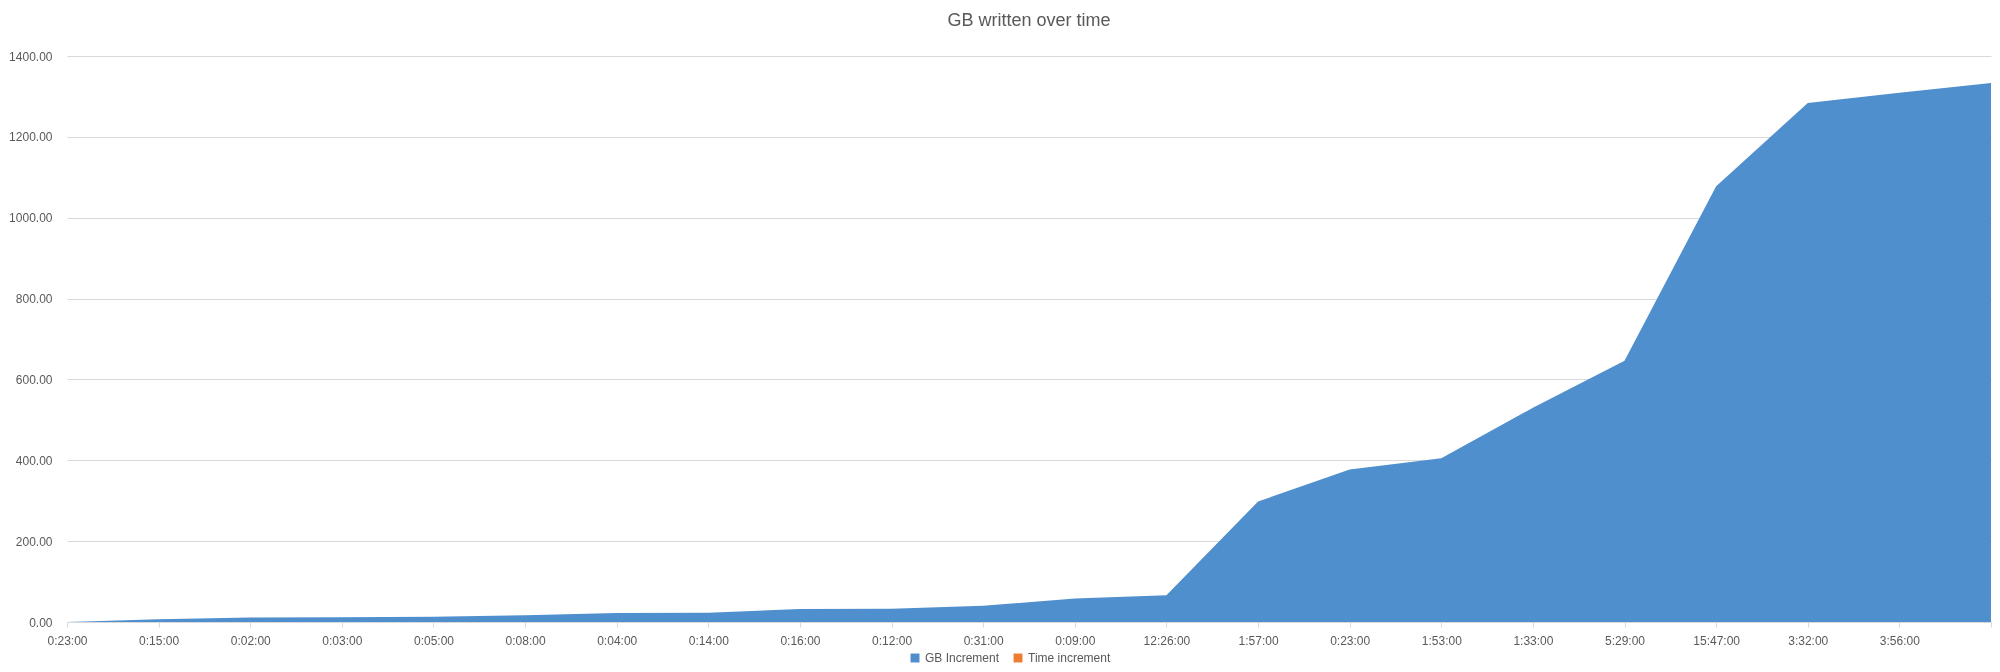 The height and width of the screenshot is (672, 2000). What do you see at coordinates (34, 299) in the screenshot?
I see `y-tick-label: 800.00` at bounding box center [34, 299].